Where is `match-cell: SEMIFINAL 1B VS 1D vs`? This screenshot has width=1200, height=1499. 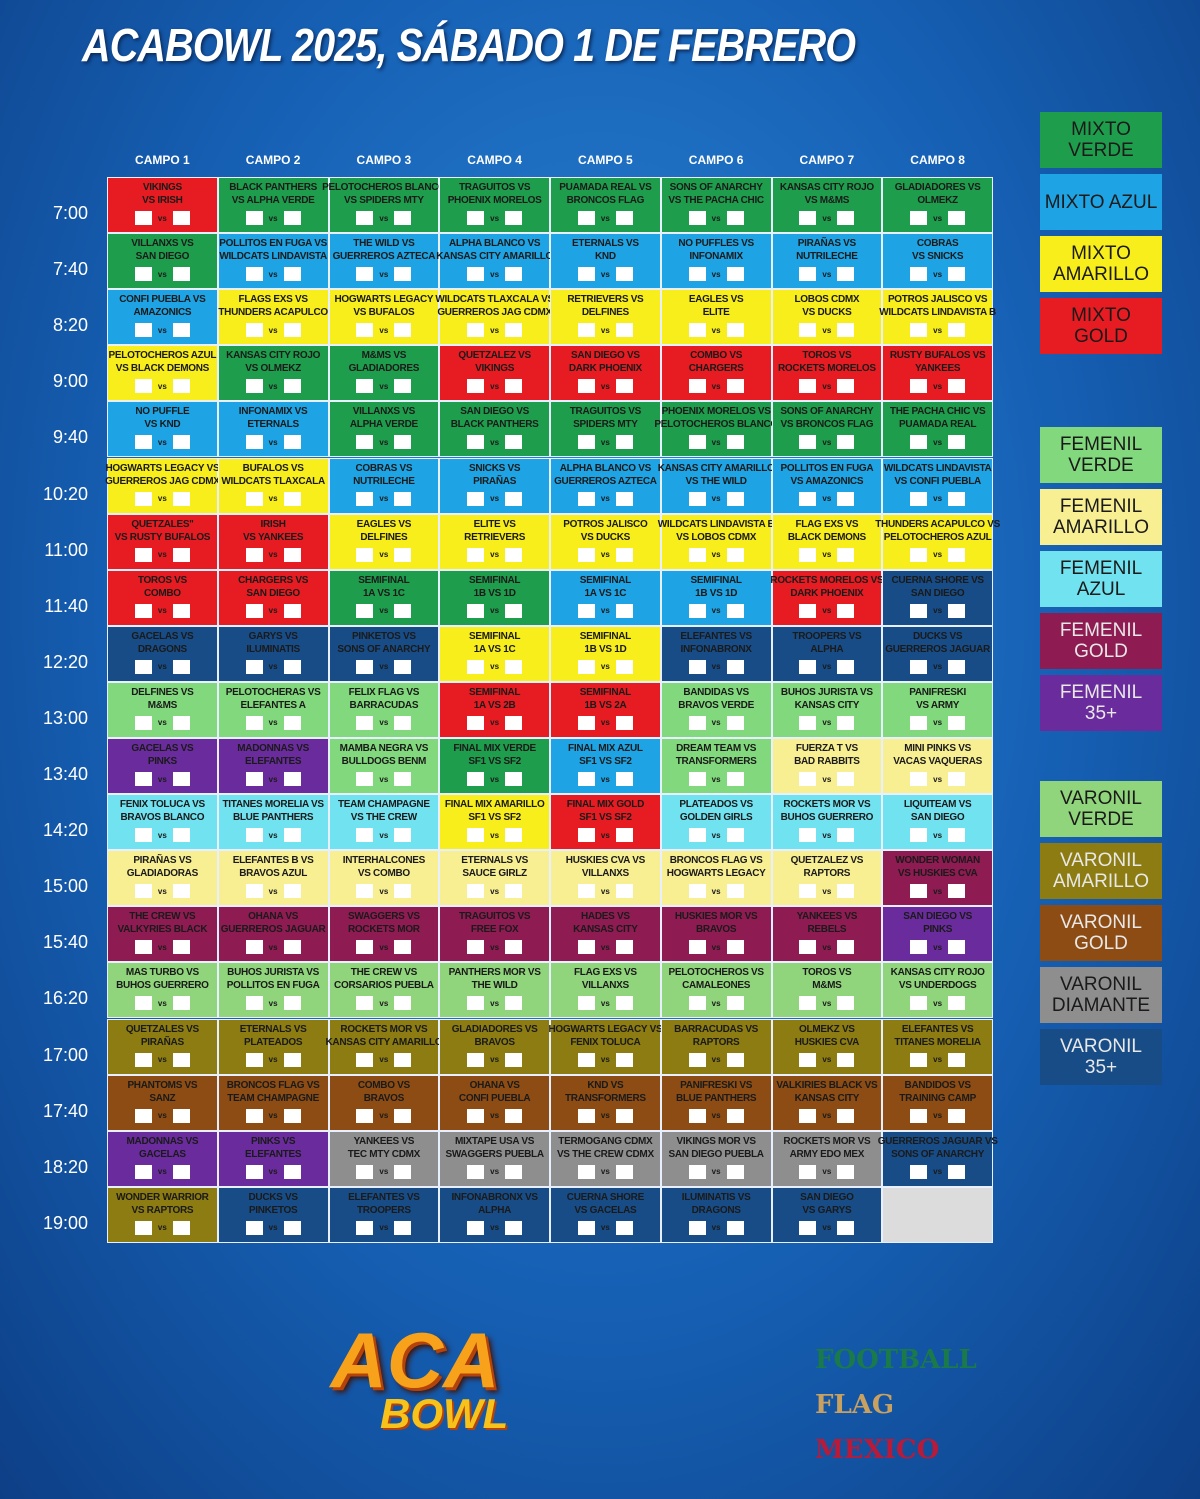 match-cell: SEMIFINAL 1B VS 1D vs is located at coordinates (716, 597).